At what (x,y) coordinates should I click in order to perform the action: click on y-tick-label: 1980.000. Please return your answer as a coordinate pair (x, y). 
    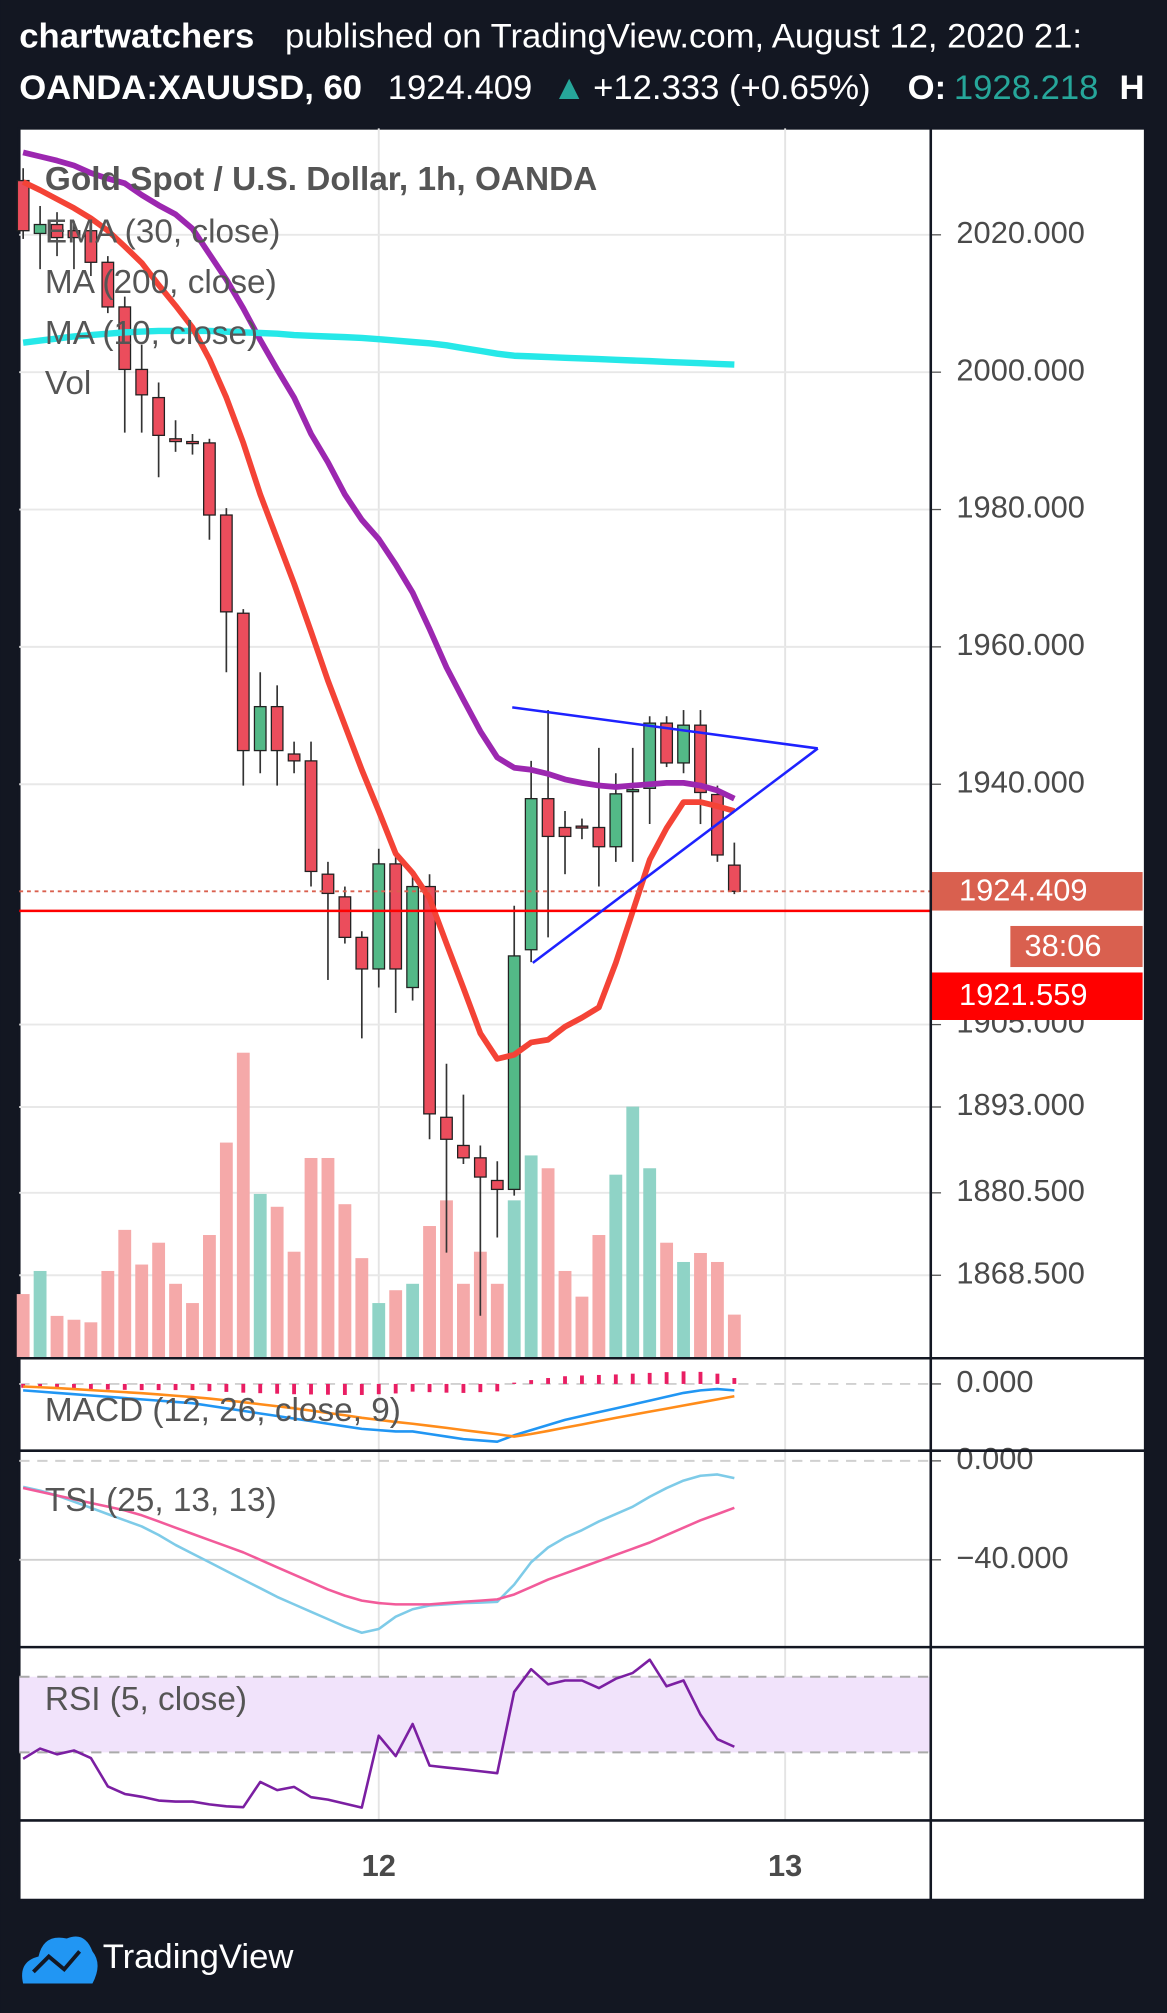
    Looking at the image, I should click on (1020, 507).